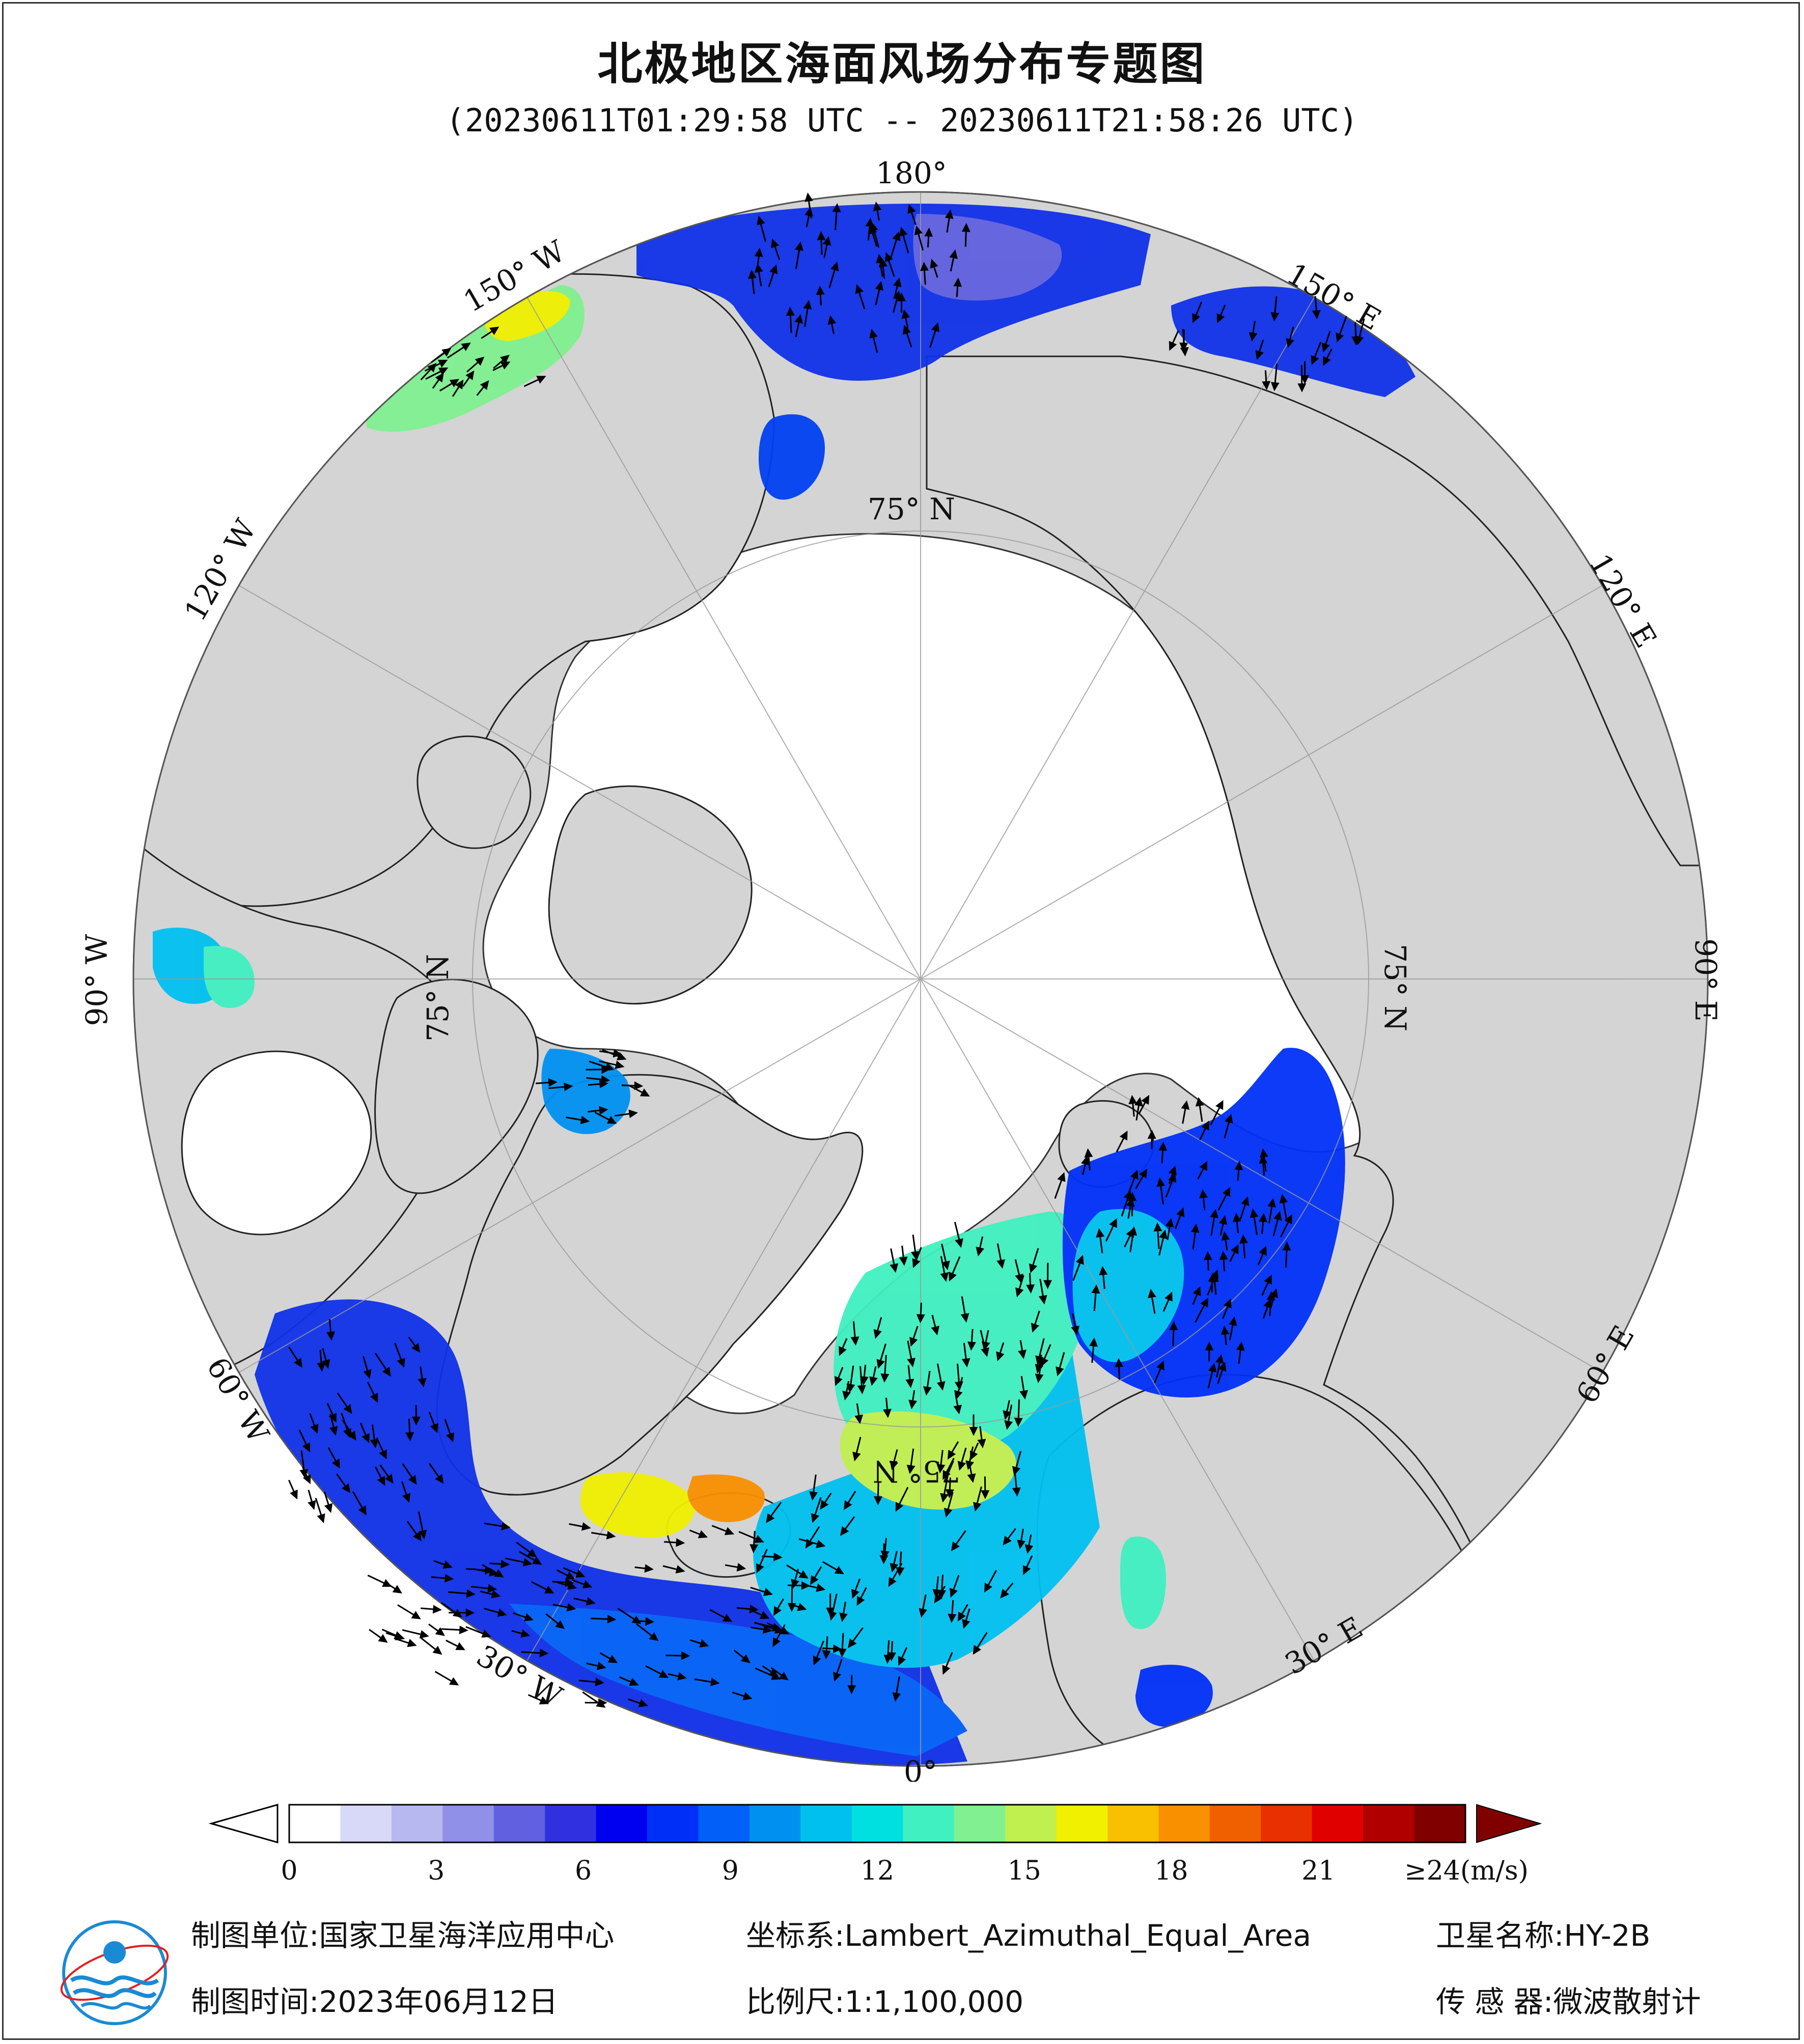 This screenshot has height=2044, width=1804. Describe the element at coordinates (1543, 1933) in the screenshot. I see `satellite-name: 卫星名称:HY-2B` at that location.